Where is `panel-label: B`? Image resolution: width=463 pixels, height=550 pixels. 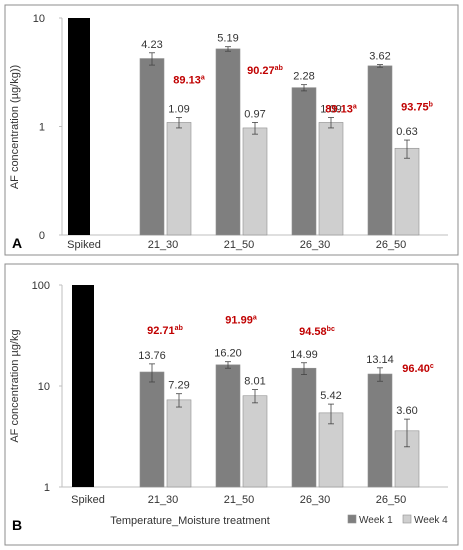 panel-label: B is located at coordinates (17, 525).